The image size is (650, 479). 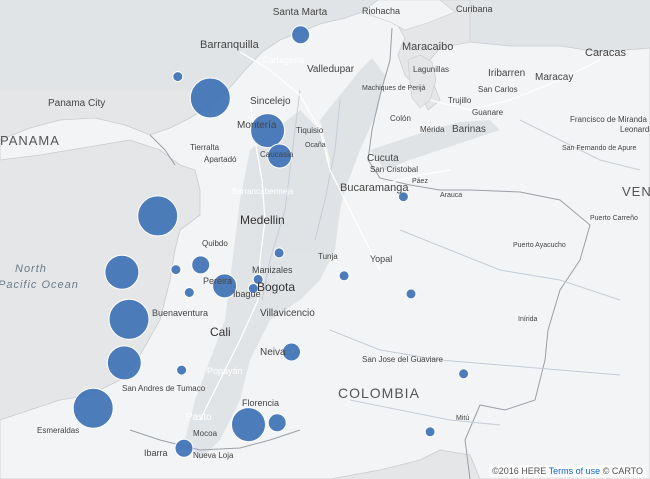 What do you see at coordinates (574, 471) in the screenshot?
I see `terms-of-use-link: Terms of use` at bounding box center [574, 471].